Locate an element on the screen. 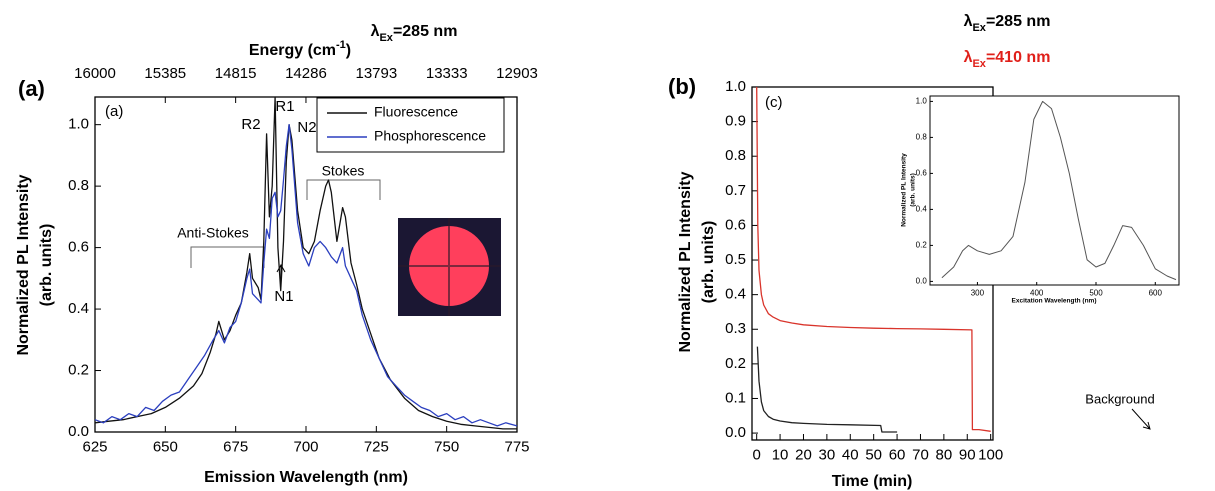 The width and height of the screenshot is (1215, 491). title: λEx=410 nm is located at coordinates (1007, 59).